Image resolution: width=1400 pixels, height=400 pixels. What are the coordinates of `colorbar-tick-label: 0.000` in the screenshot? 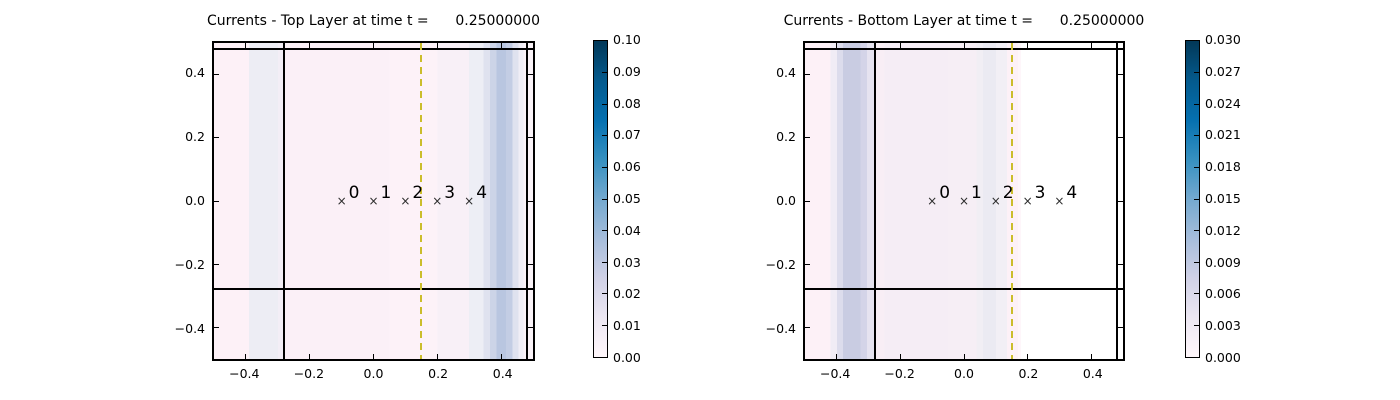 It's located at (1223, 357).